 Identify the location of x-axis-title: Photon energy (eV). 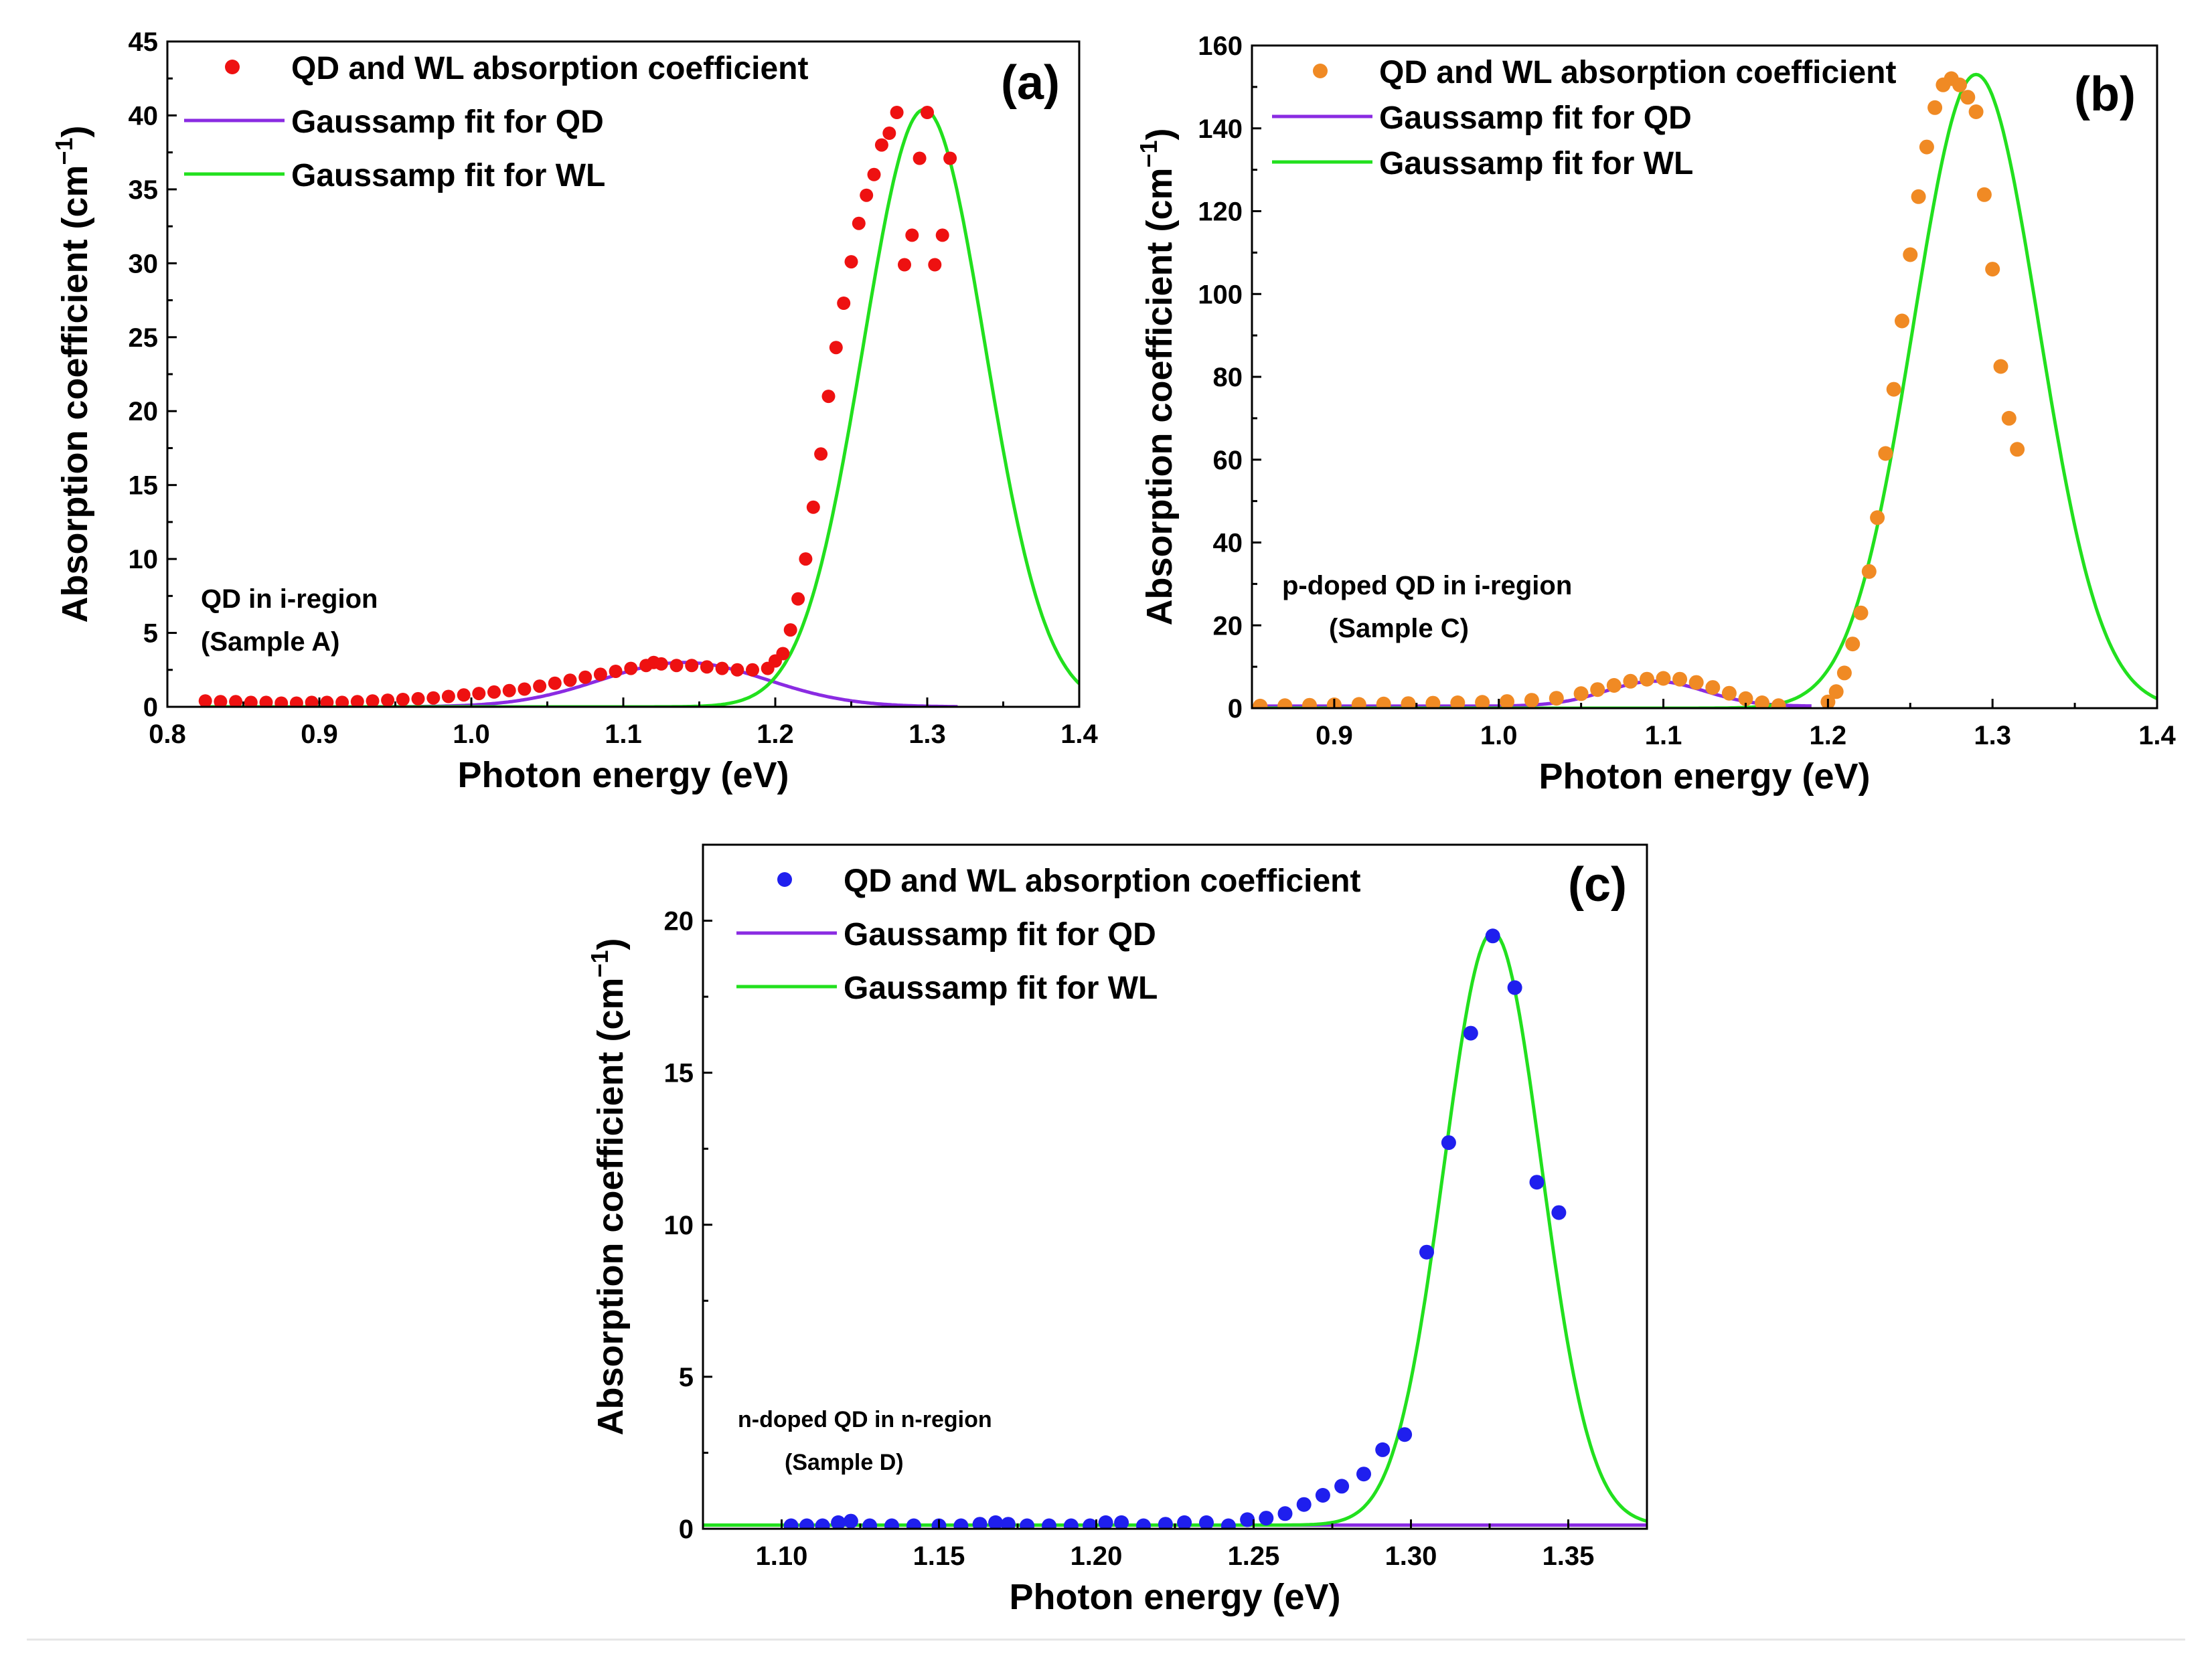
(623, 775).